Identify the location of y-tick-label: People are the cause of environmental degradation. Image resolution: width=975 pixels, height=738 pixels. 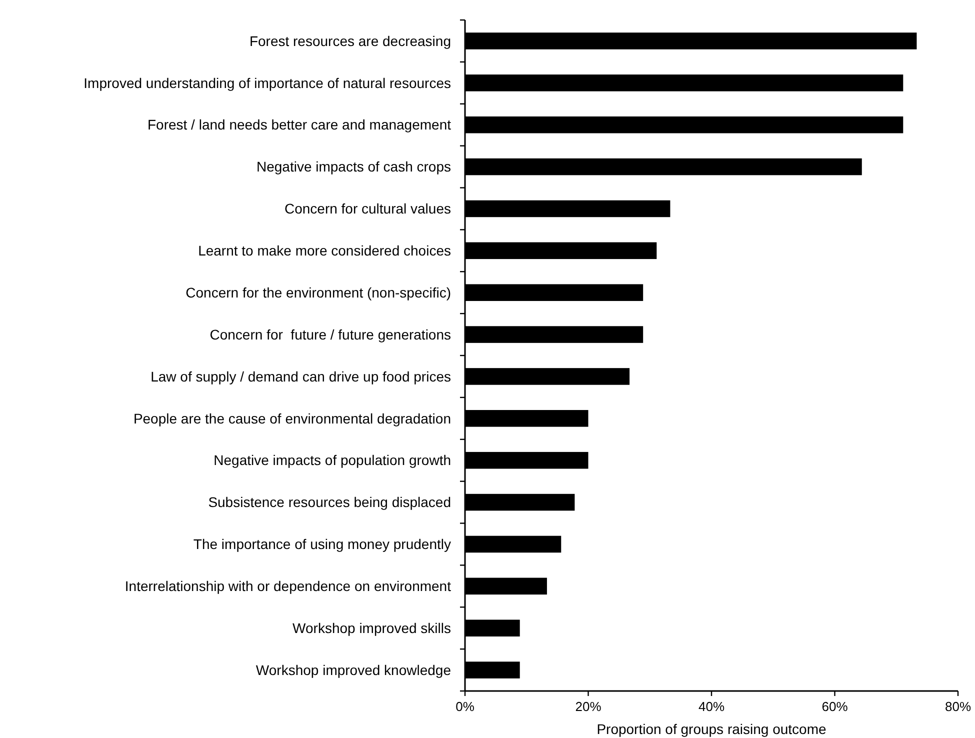
(292, 418).